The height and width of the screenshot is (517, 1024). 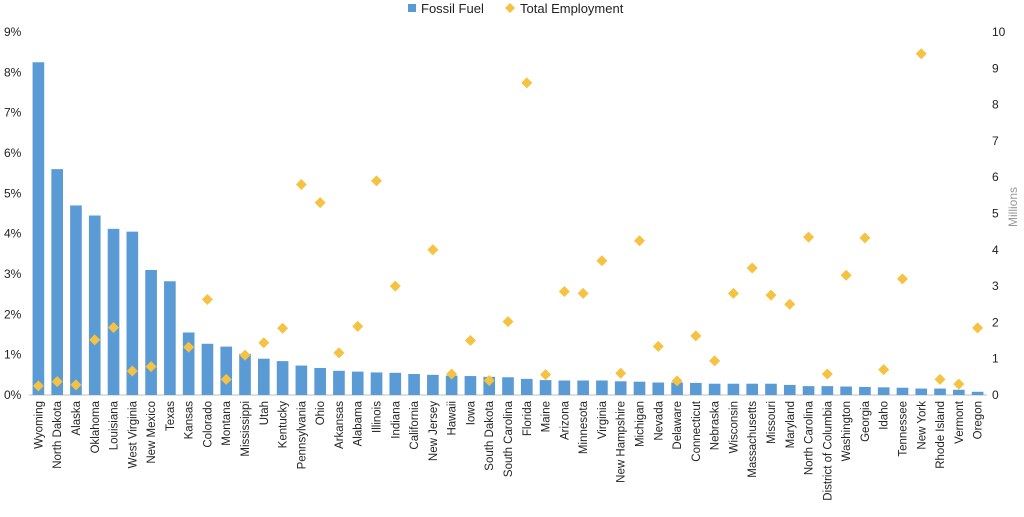 I want to click on category-label-vermont: Vermont, so click(x=960, y=422).